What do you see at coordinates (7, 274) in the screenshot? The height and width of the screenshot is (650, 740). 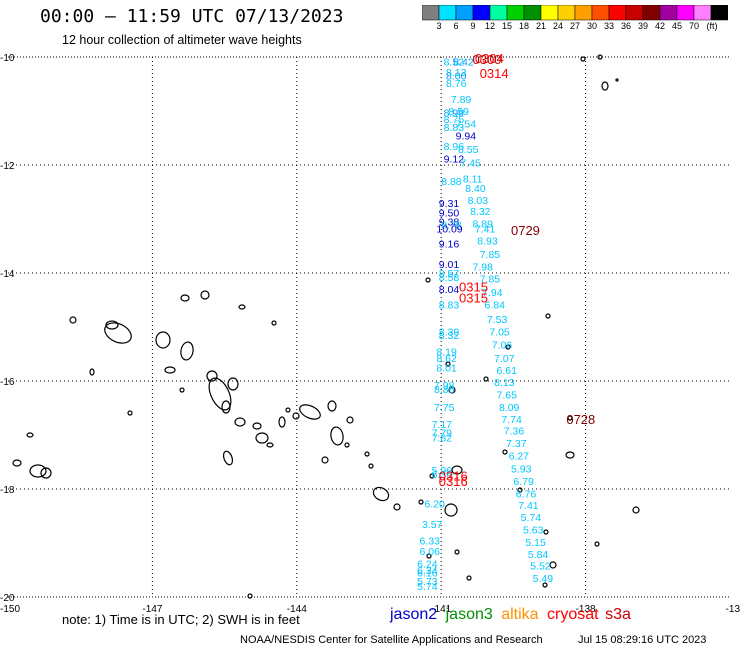 I see `lat-tick-label: -14` at bounding box center [7, 274].